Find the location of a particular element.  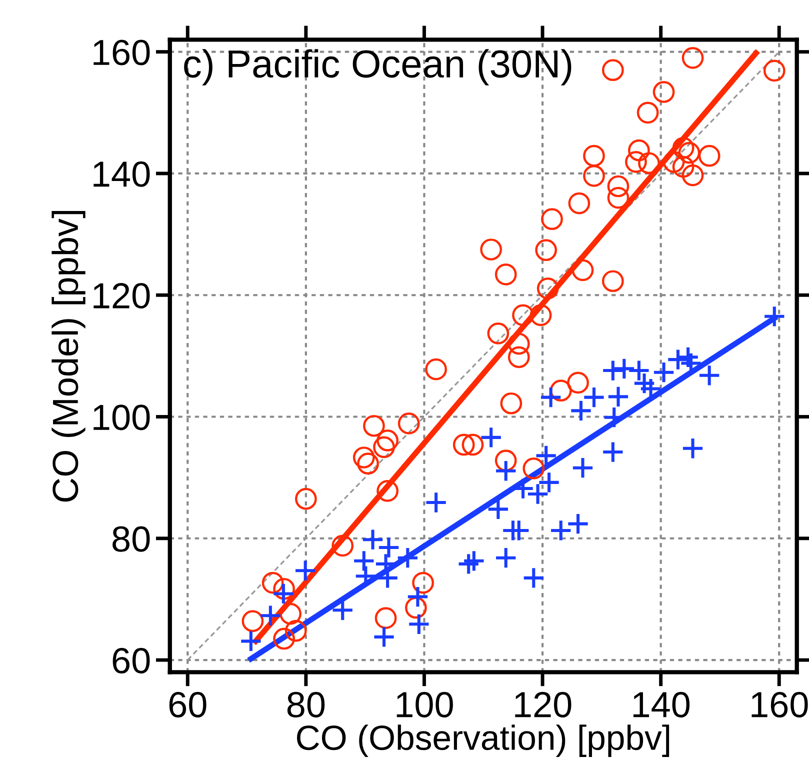

y-axis-title: CO (Model) [ppbv] is located at coordinates (69, 356).